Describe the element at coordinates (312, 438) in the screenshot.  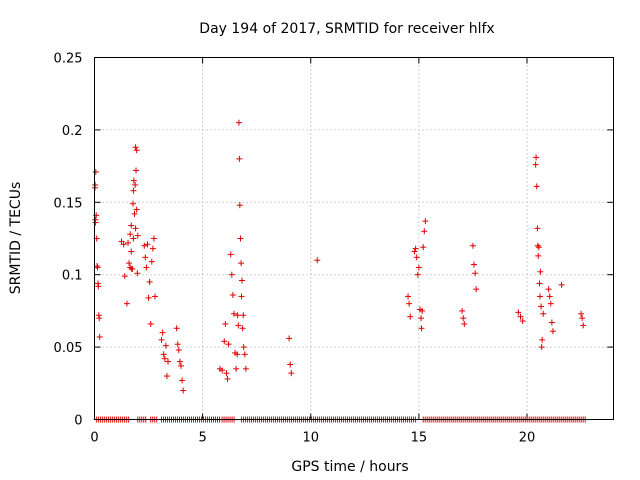
I see `x-tick-labels: 0 5 10 15 20` at that location.